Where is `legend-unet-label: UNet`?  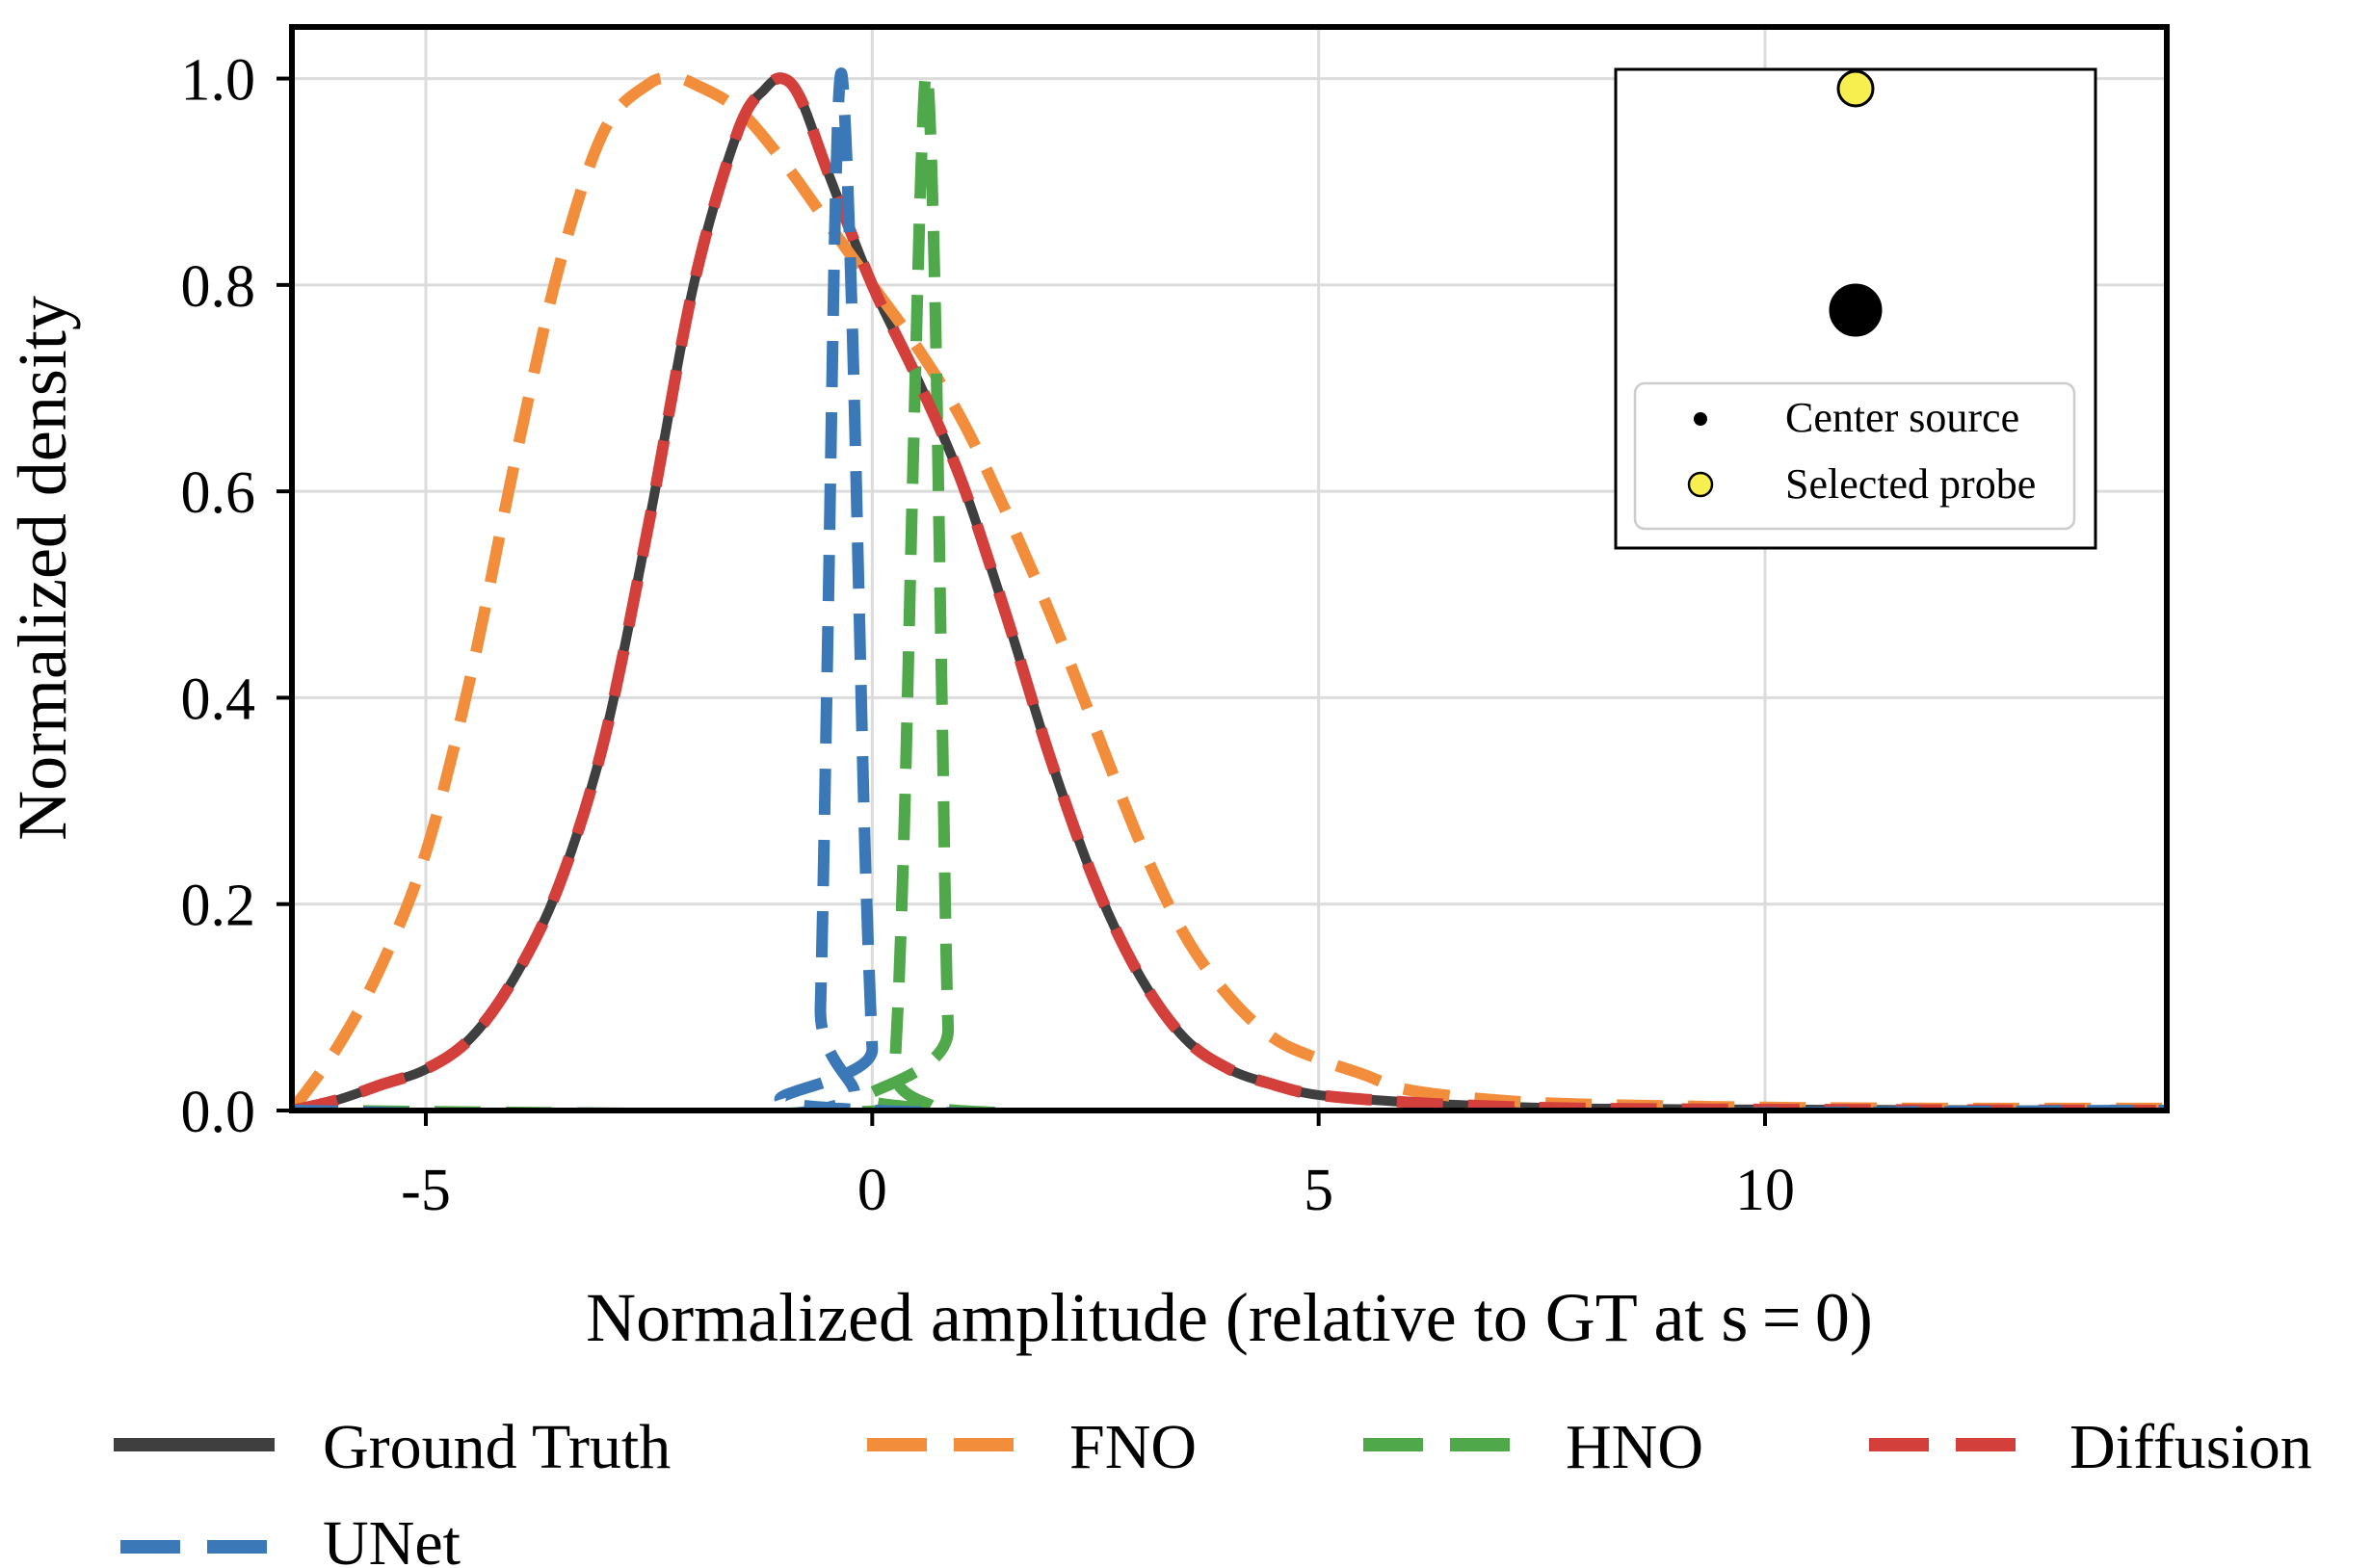
legend-unet-label: UNet is located at coordinates (392, 1538).